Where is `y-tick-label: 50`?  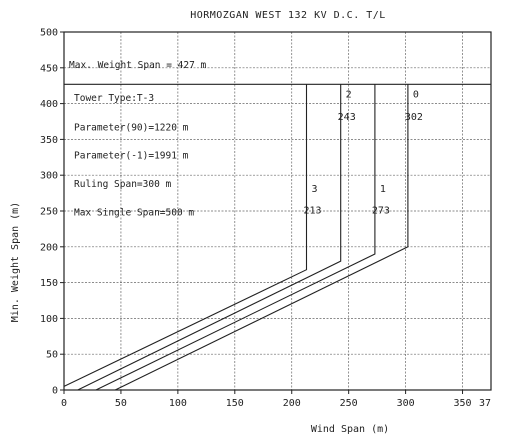 y-tick-label: 50 is located at coordinates (52, 355).